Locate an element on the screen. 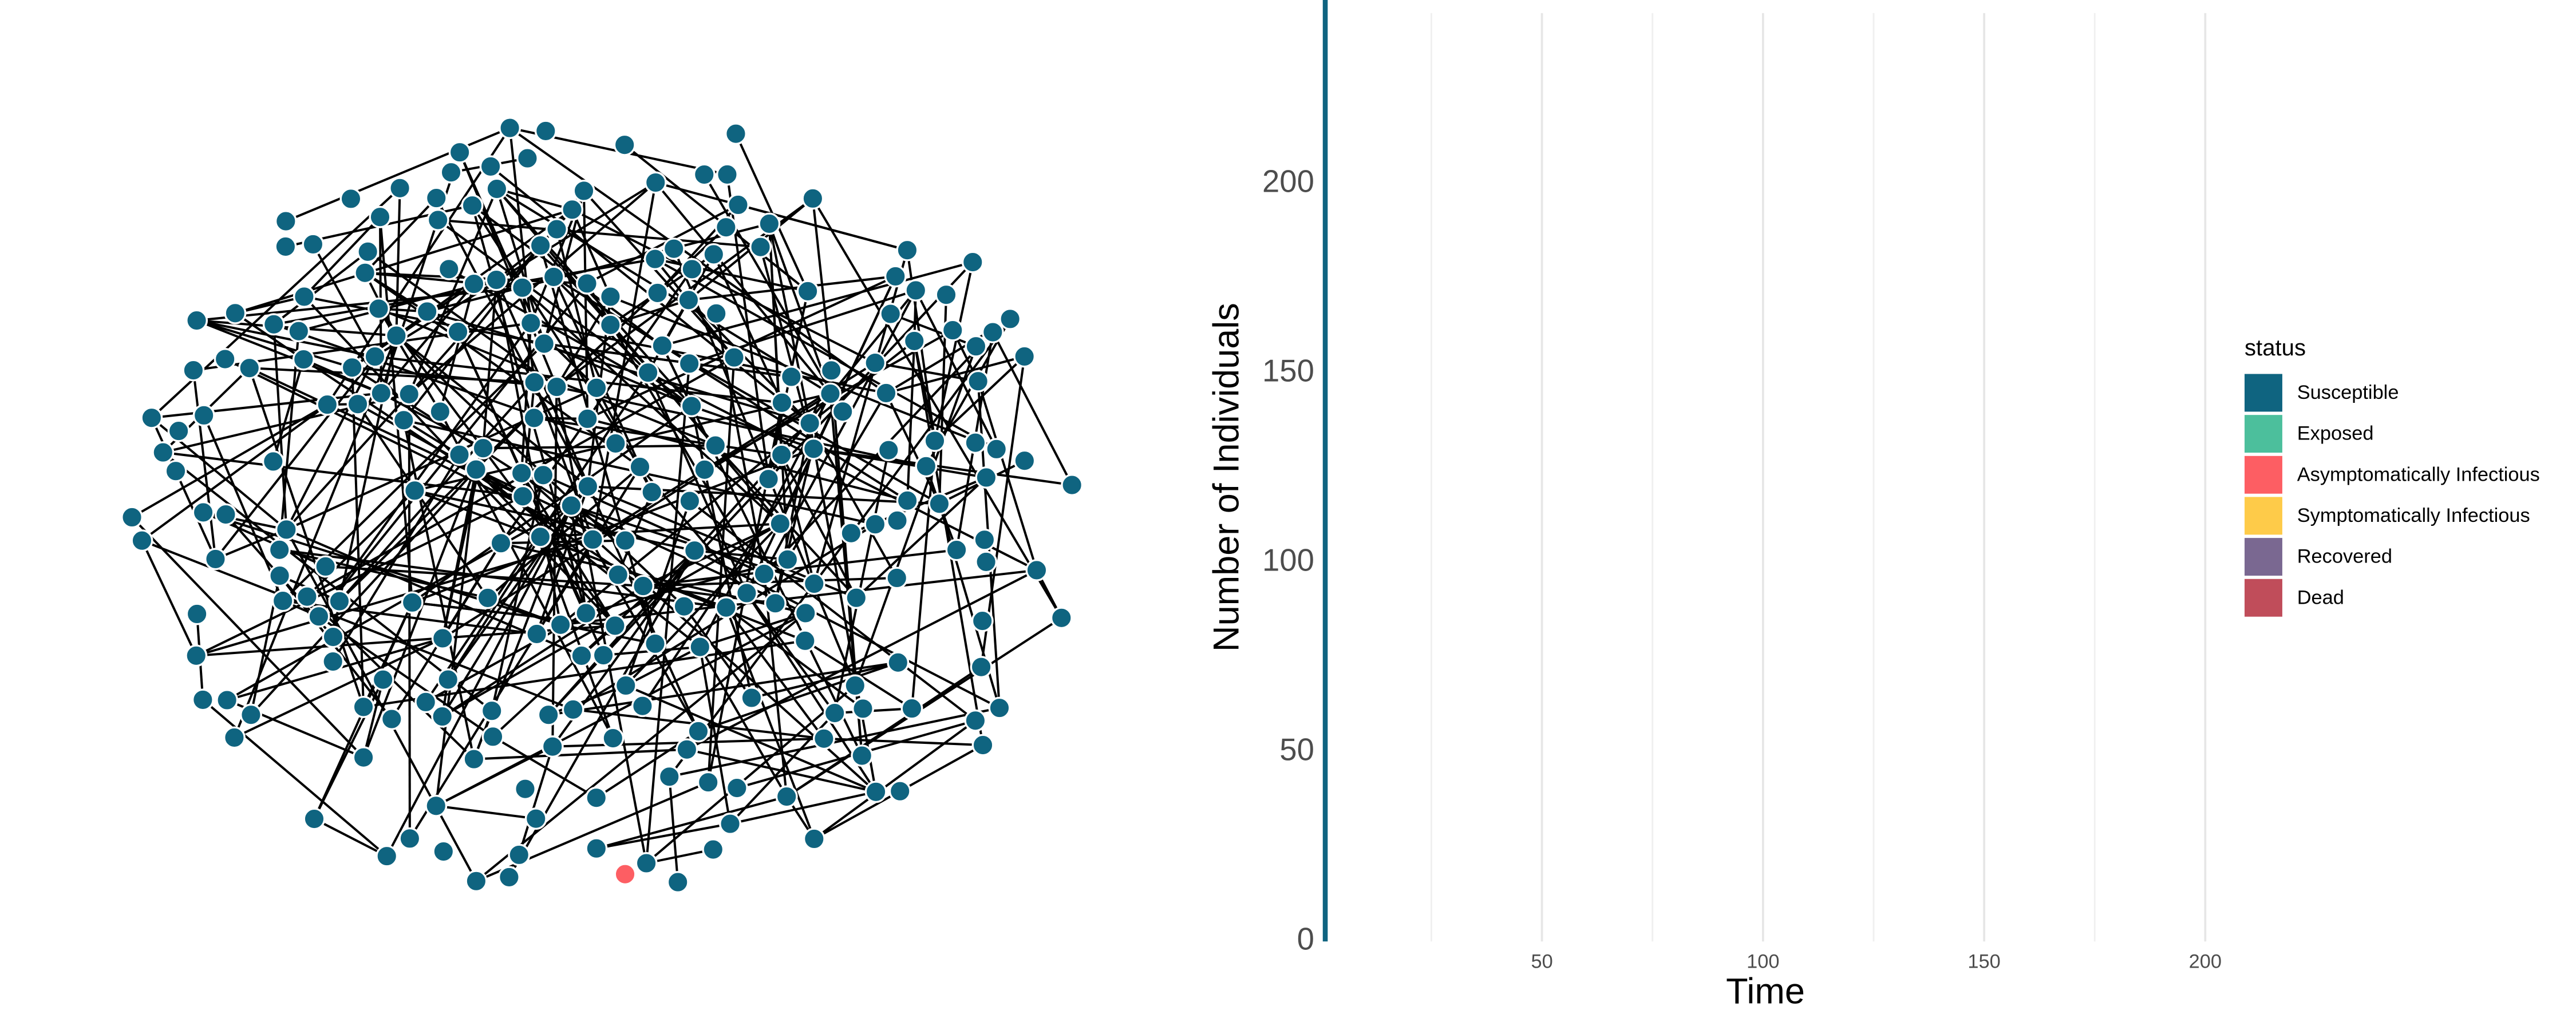 This screenshot has height=1030, width=2576. y-tick-label: 150 is located at coordinates (1288, 370).